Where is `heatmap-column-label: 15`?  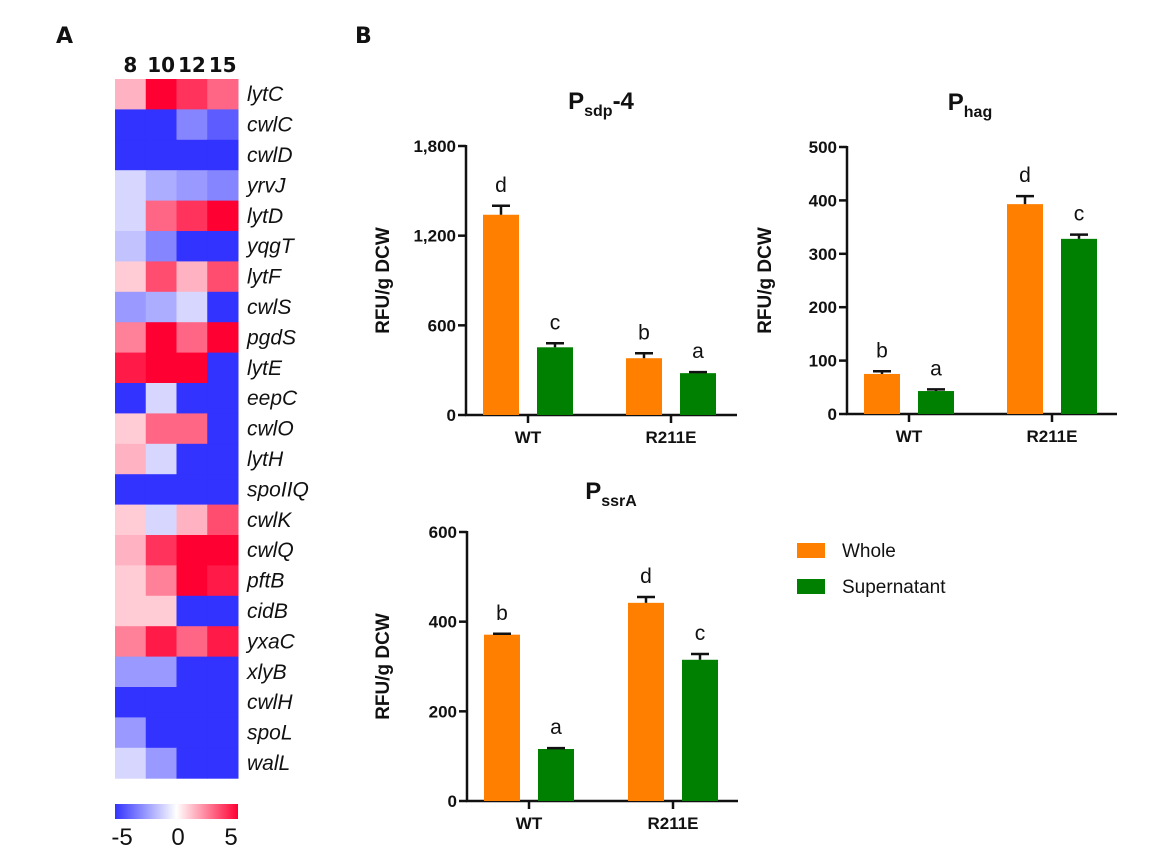
heatmap-column-label: 15 is located at coordinates (223, 65).